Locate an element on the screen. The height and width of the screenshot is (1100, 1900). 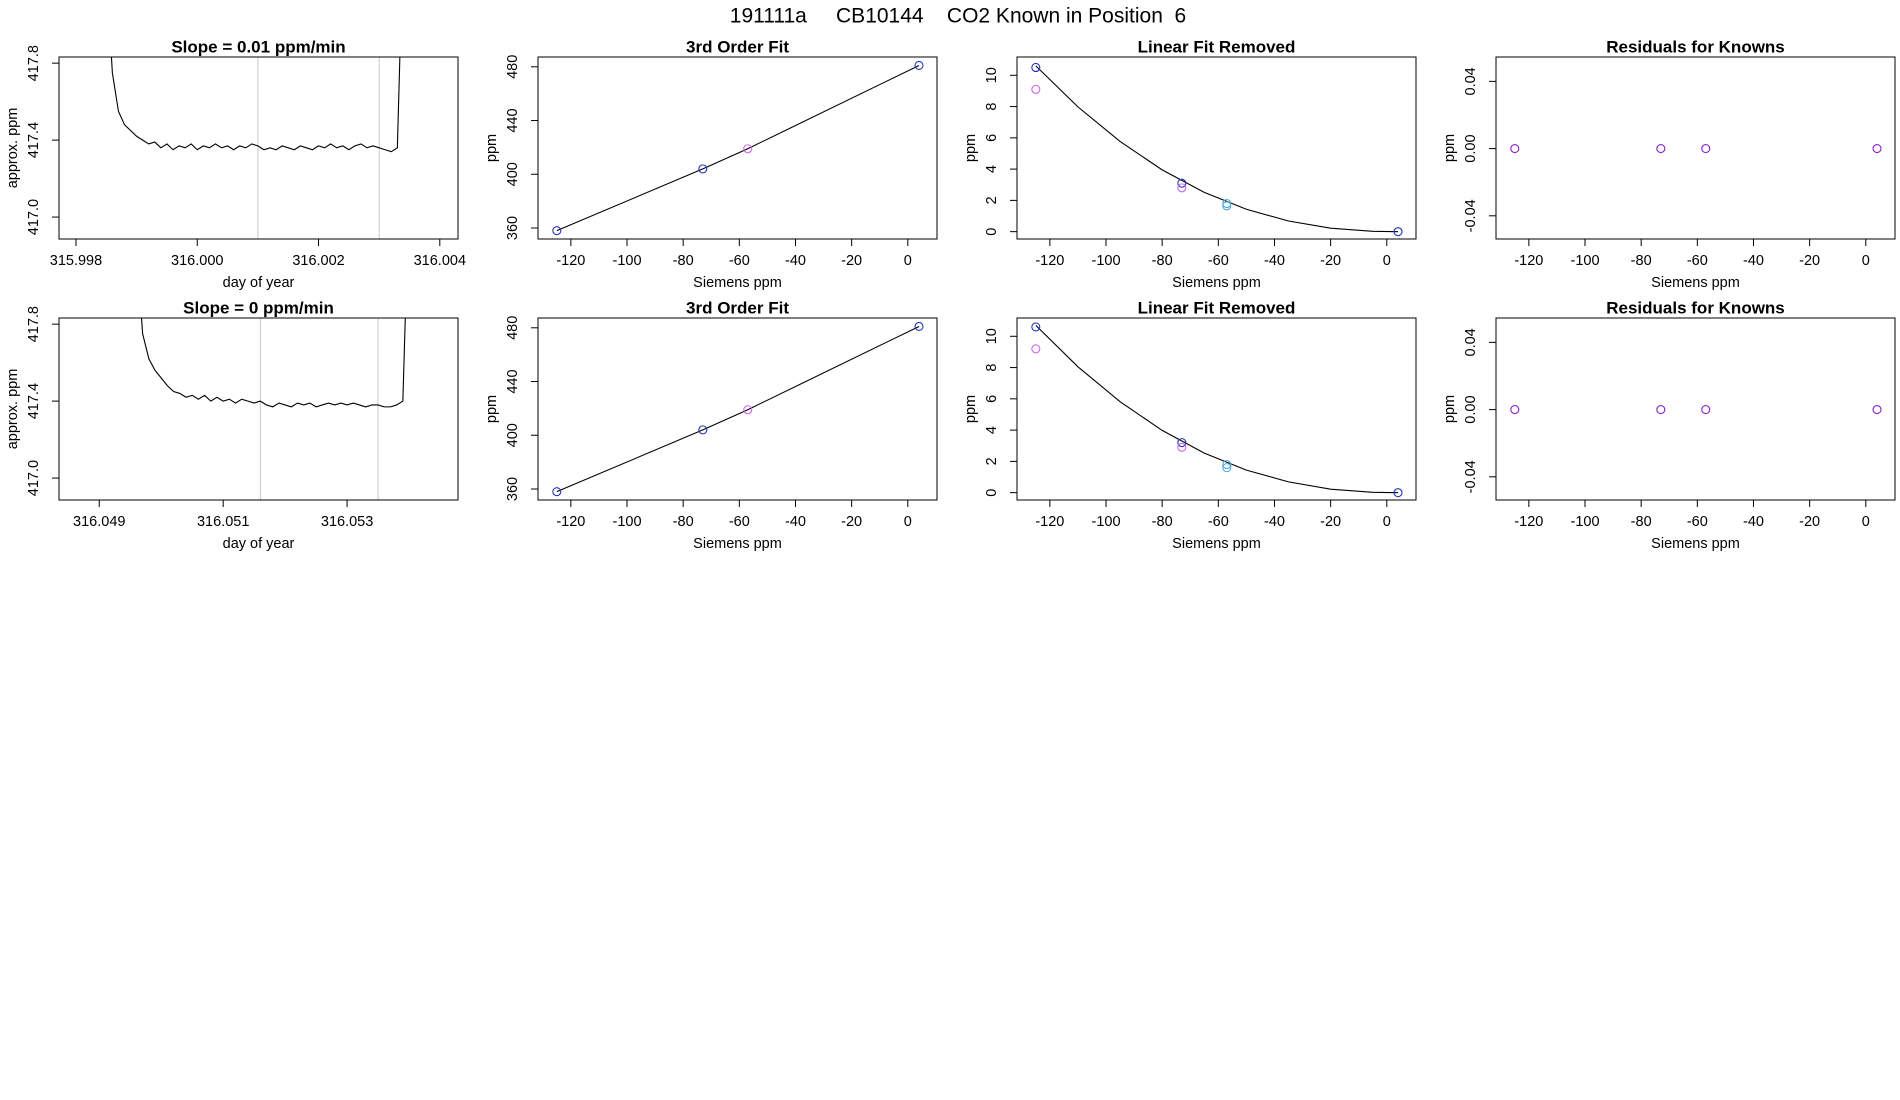
x-tick-label: 316.049 is located at coordinates (99, 522).